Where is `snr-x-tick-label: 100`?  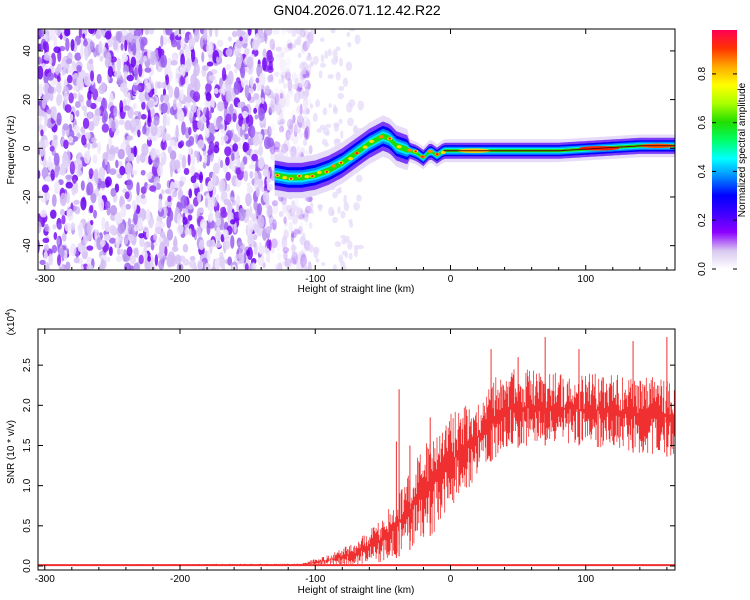 snr-x-tick-label: 100 is located at coordinates (585, 579).